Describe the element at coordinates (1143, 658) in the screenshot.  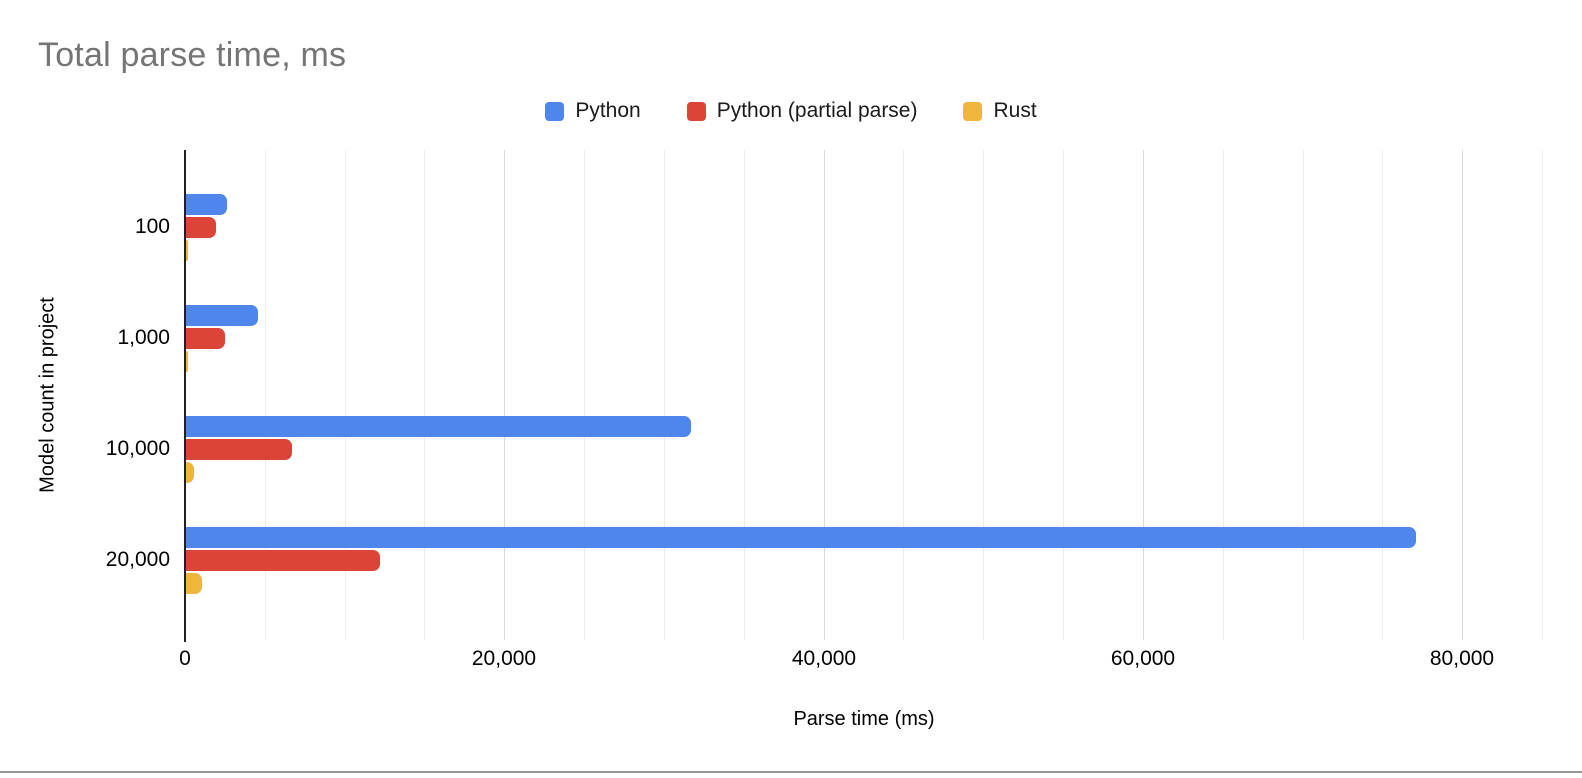
I see `x-tick-label: 60,000` at that location.